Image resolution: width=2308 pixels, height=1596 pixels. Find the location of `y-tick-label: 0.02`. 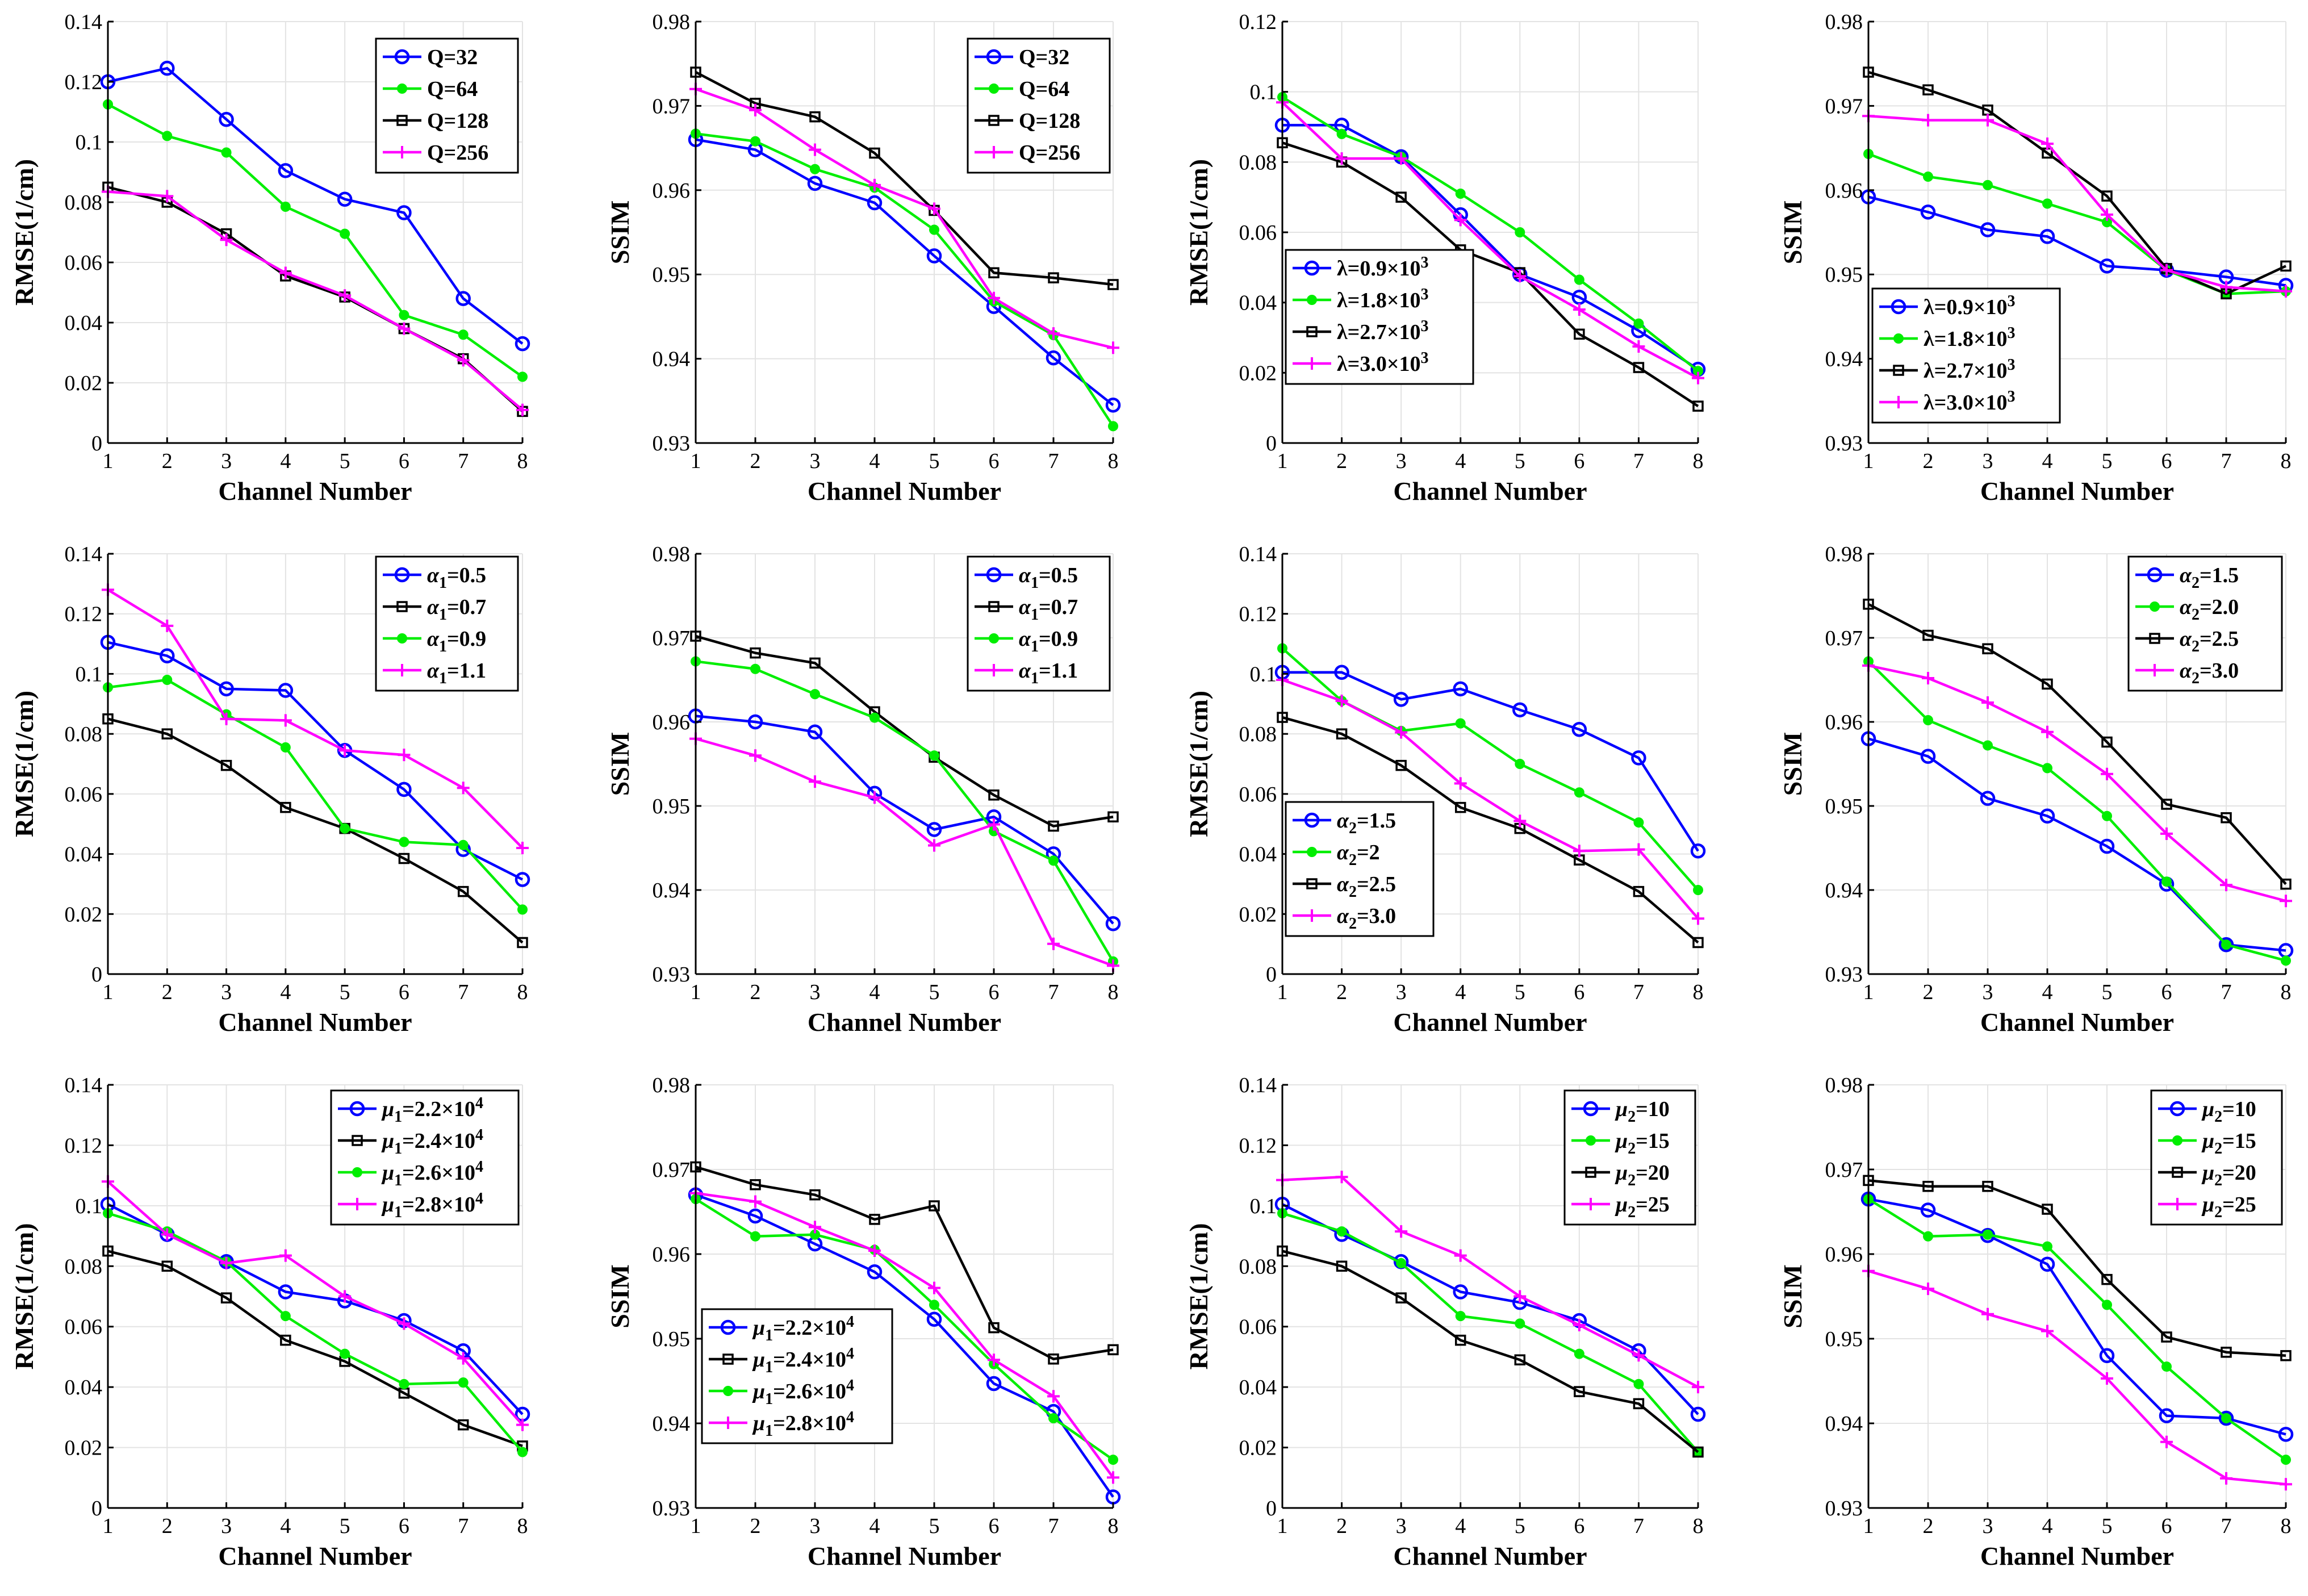

y-tick-label: 0.02 is located at coordinates (1258, 373).